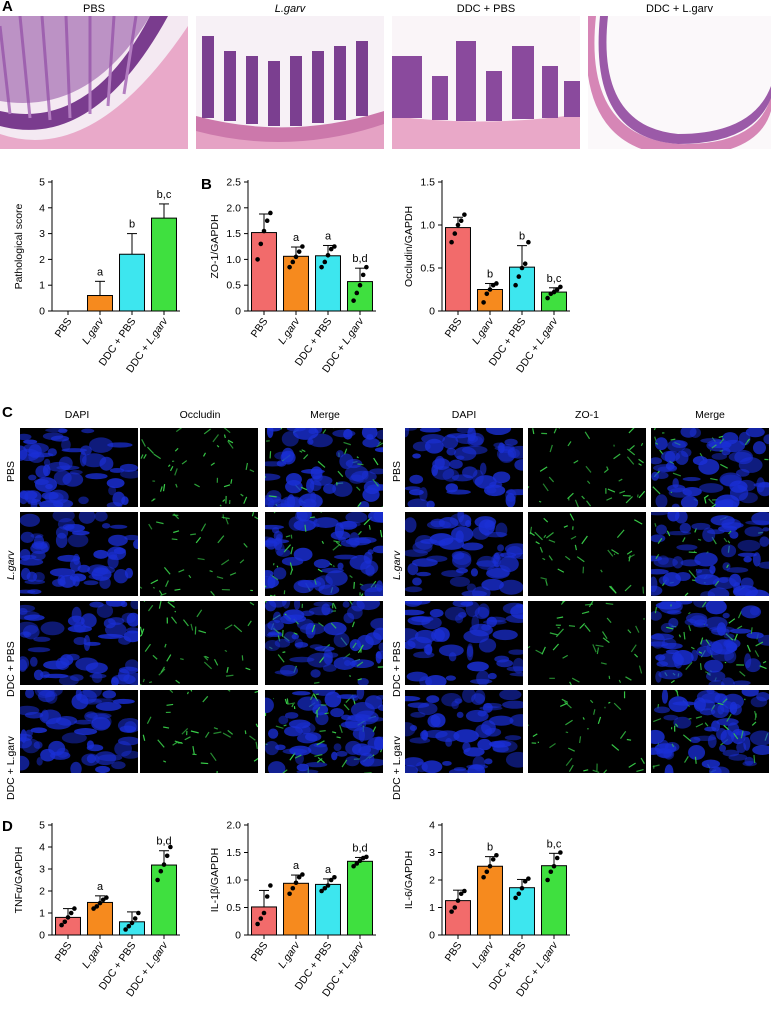 The width and height of the screenshot is (771, 1021). What do you see at coordinates (7, 7) in the screenshot?
I see `panel-label-a: A` at bounding box center [7, 7].